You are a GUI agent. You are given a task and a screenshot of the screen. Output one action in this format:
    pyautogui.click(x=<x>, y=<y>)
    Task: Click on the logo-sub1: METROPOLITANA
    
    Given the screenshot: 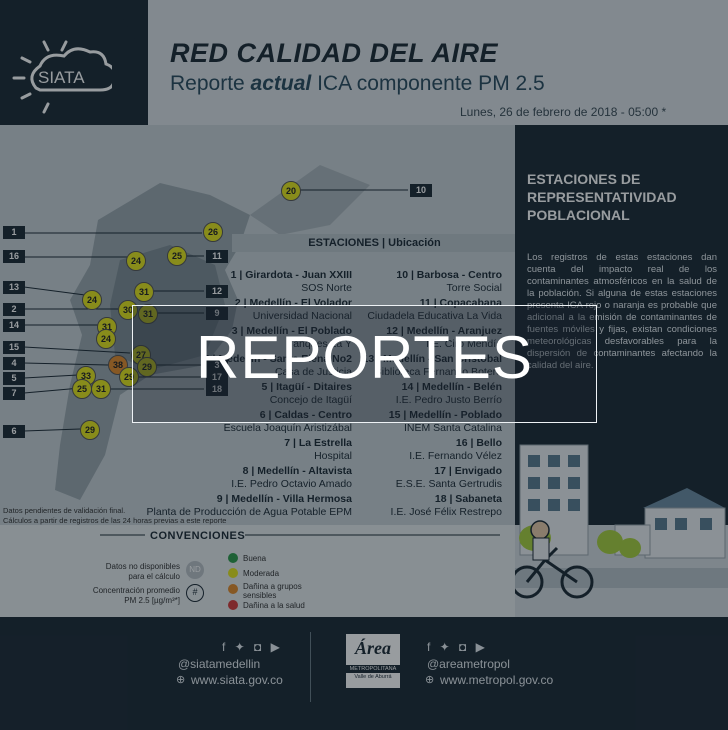 What is the action you would take?
    pyautogui.click(x=373, y=669)
    